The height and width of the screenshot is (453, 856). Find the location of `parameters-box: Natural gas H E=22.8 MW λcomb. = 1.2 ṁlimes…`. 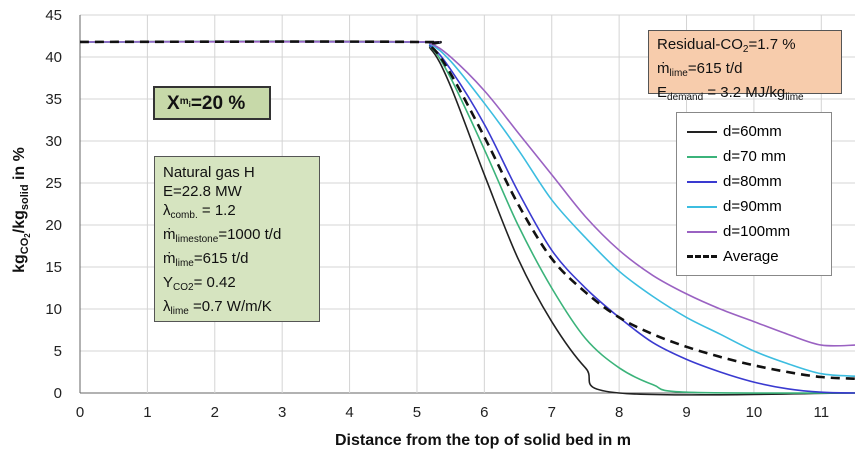

parameters-box: Natural gas H E=22.8 MW λcomb. = 1.2 ṁlimes… is located at coordinates (237, 239).